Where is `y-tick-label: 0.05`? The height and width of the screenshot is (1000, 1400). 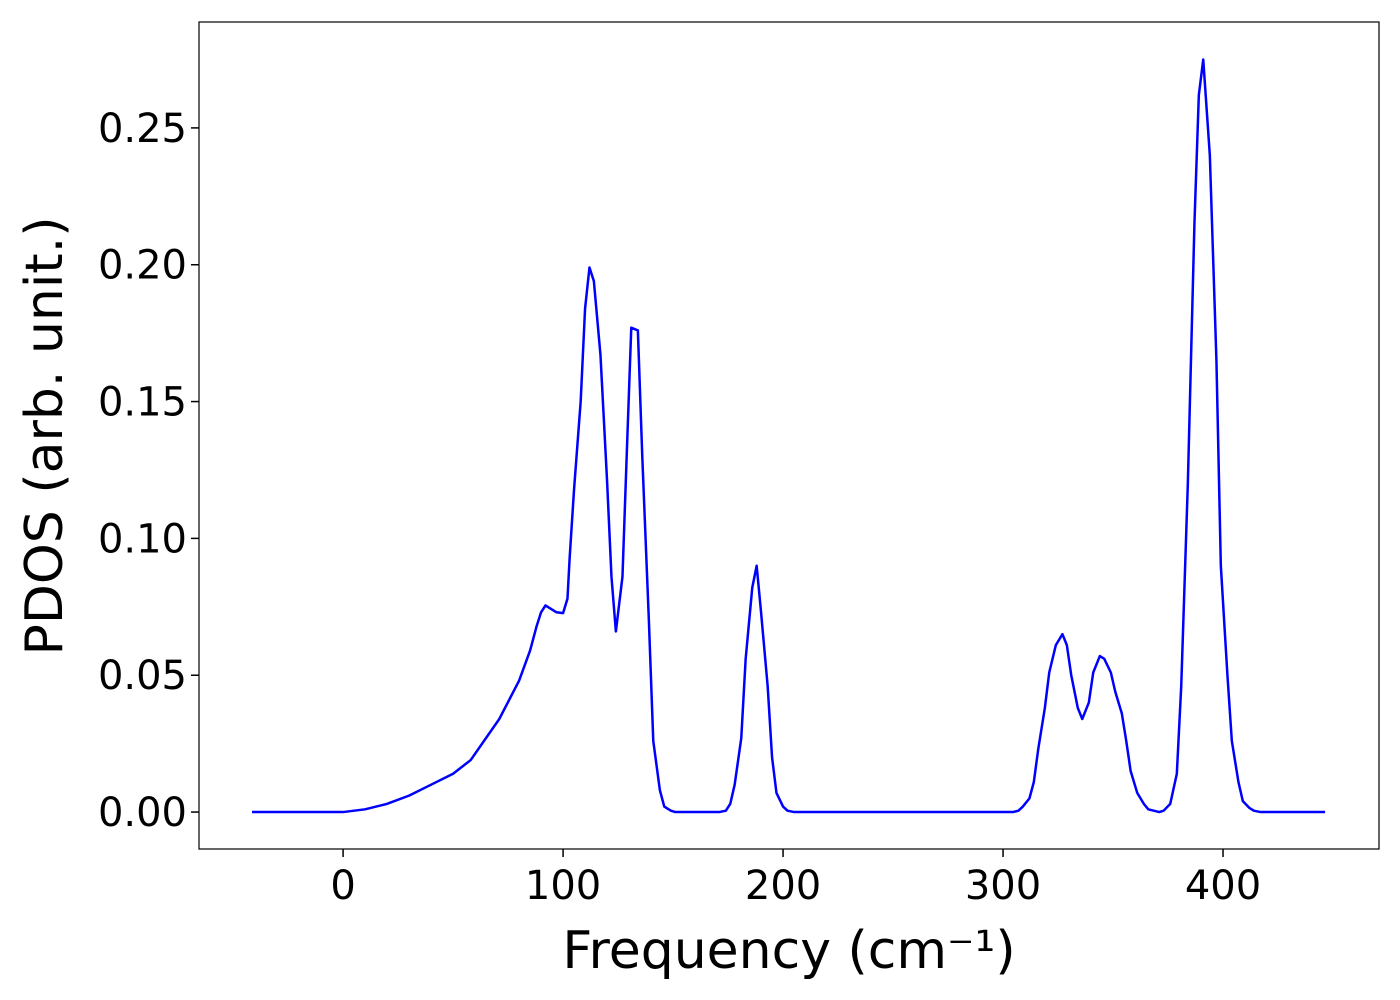
y-tick-label: 0.05 is located at coordinates (142, 676).